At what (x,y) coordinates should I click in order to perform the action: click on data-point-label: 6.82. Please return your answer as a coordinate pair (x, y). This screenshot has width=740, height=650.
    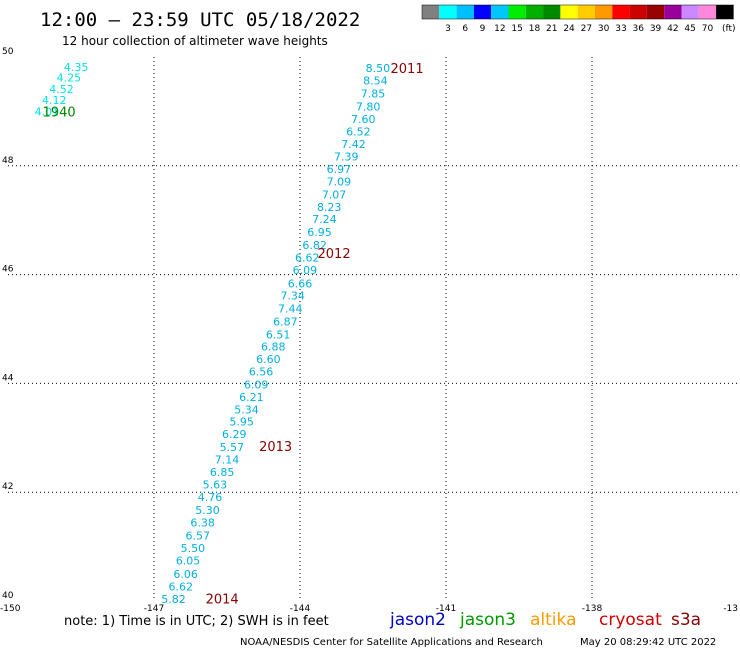
    Looking at the image, I should click on (314, 245).